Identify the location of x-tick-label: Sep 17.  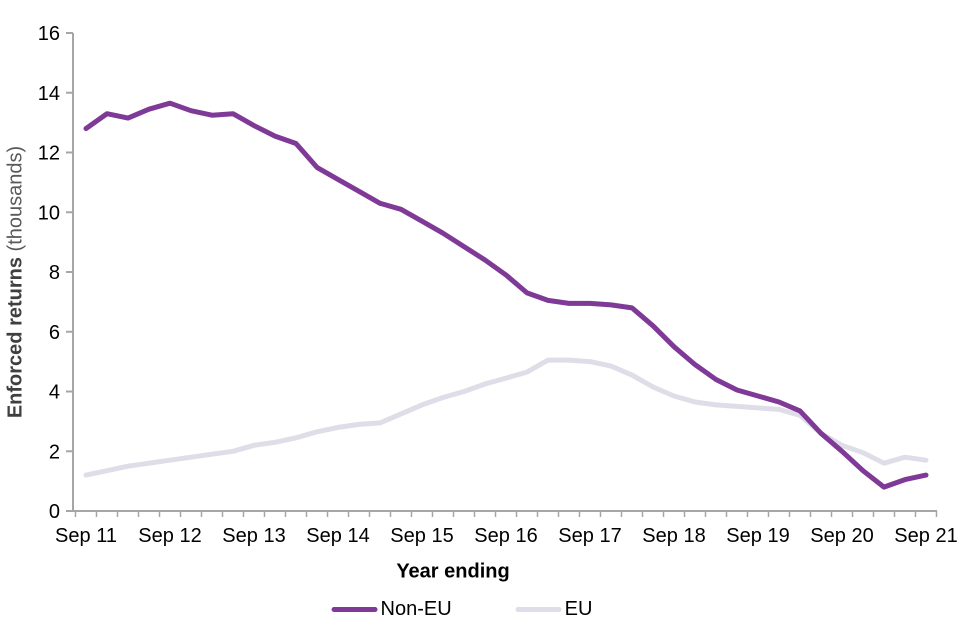
(589, 536).